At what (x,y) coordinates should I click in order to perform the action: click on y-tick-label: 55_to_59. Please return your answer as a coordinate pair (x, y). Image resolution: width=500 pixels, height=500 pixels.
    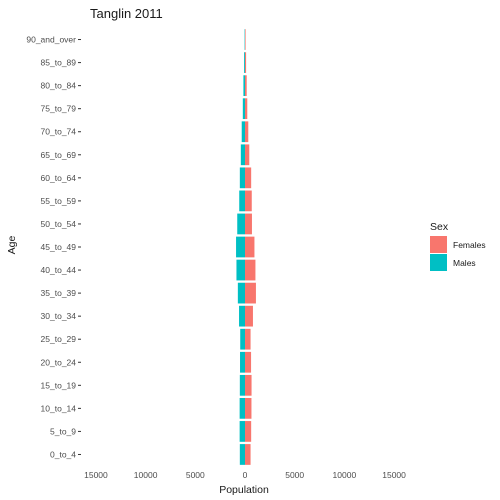
    Looking at the image, I should click on (59, 201).